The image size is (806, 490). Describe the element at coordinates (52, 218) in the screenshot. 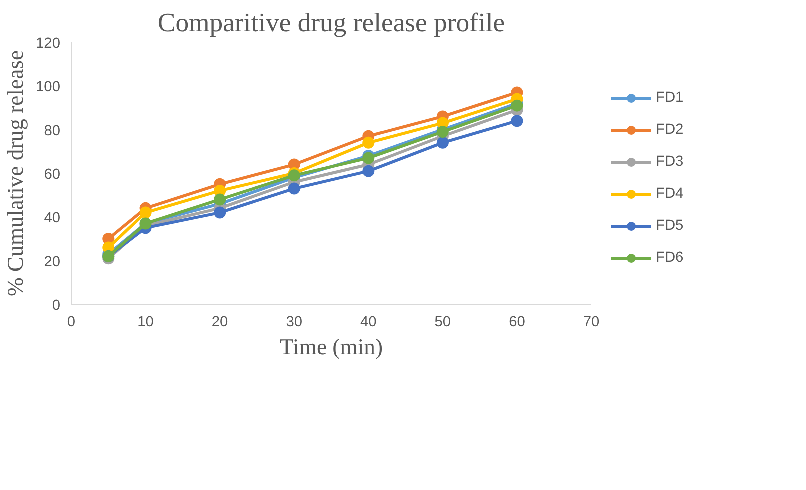

I see `y-tick-label: 40` at that location.